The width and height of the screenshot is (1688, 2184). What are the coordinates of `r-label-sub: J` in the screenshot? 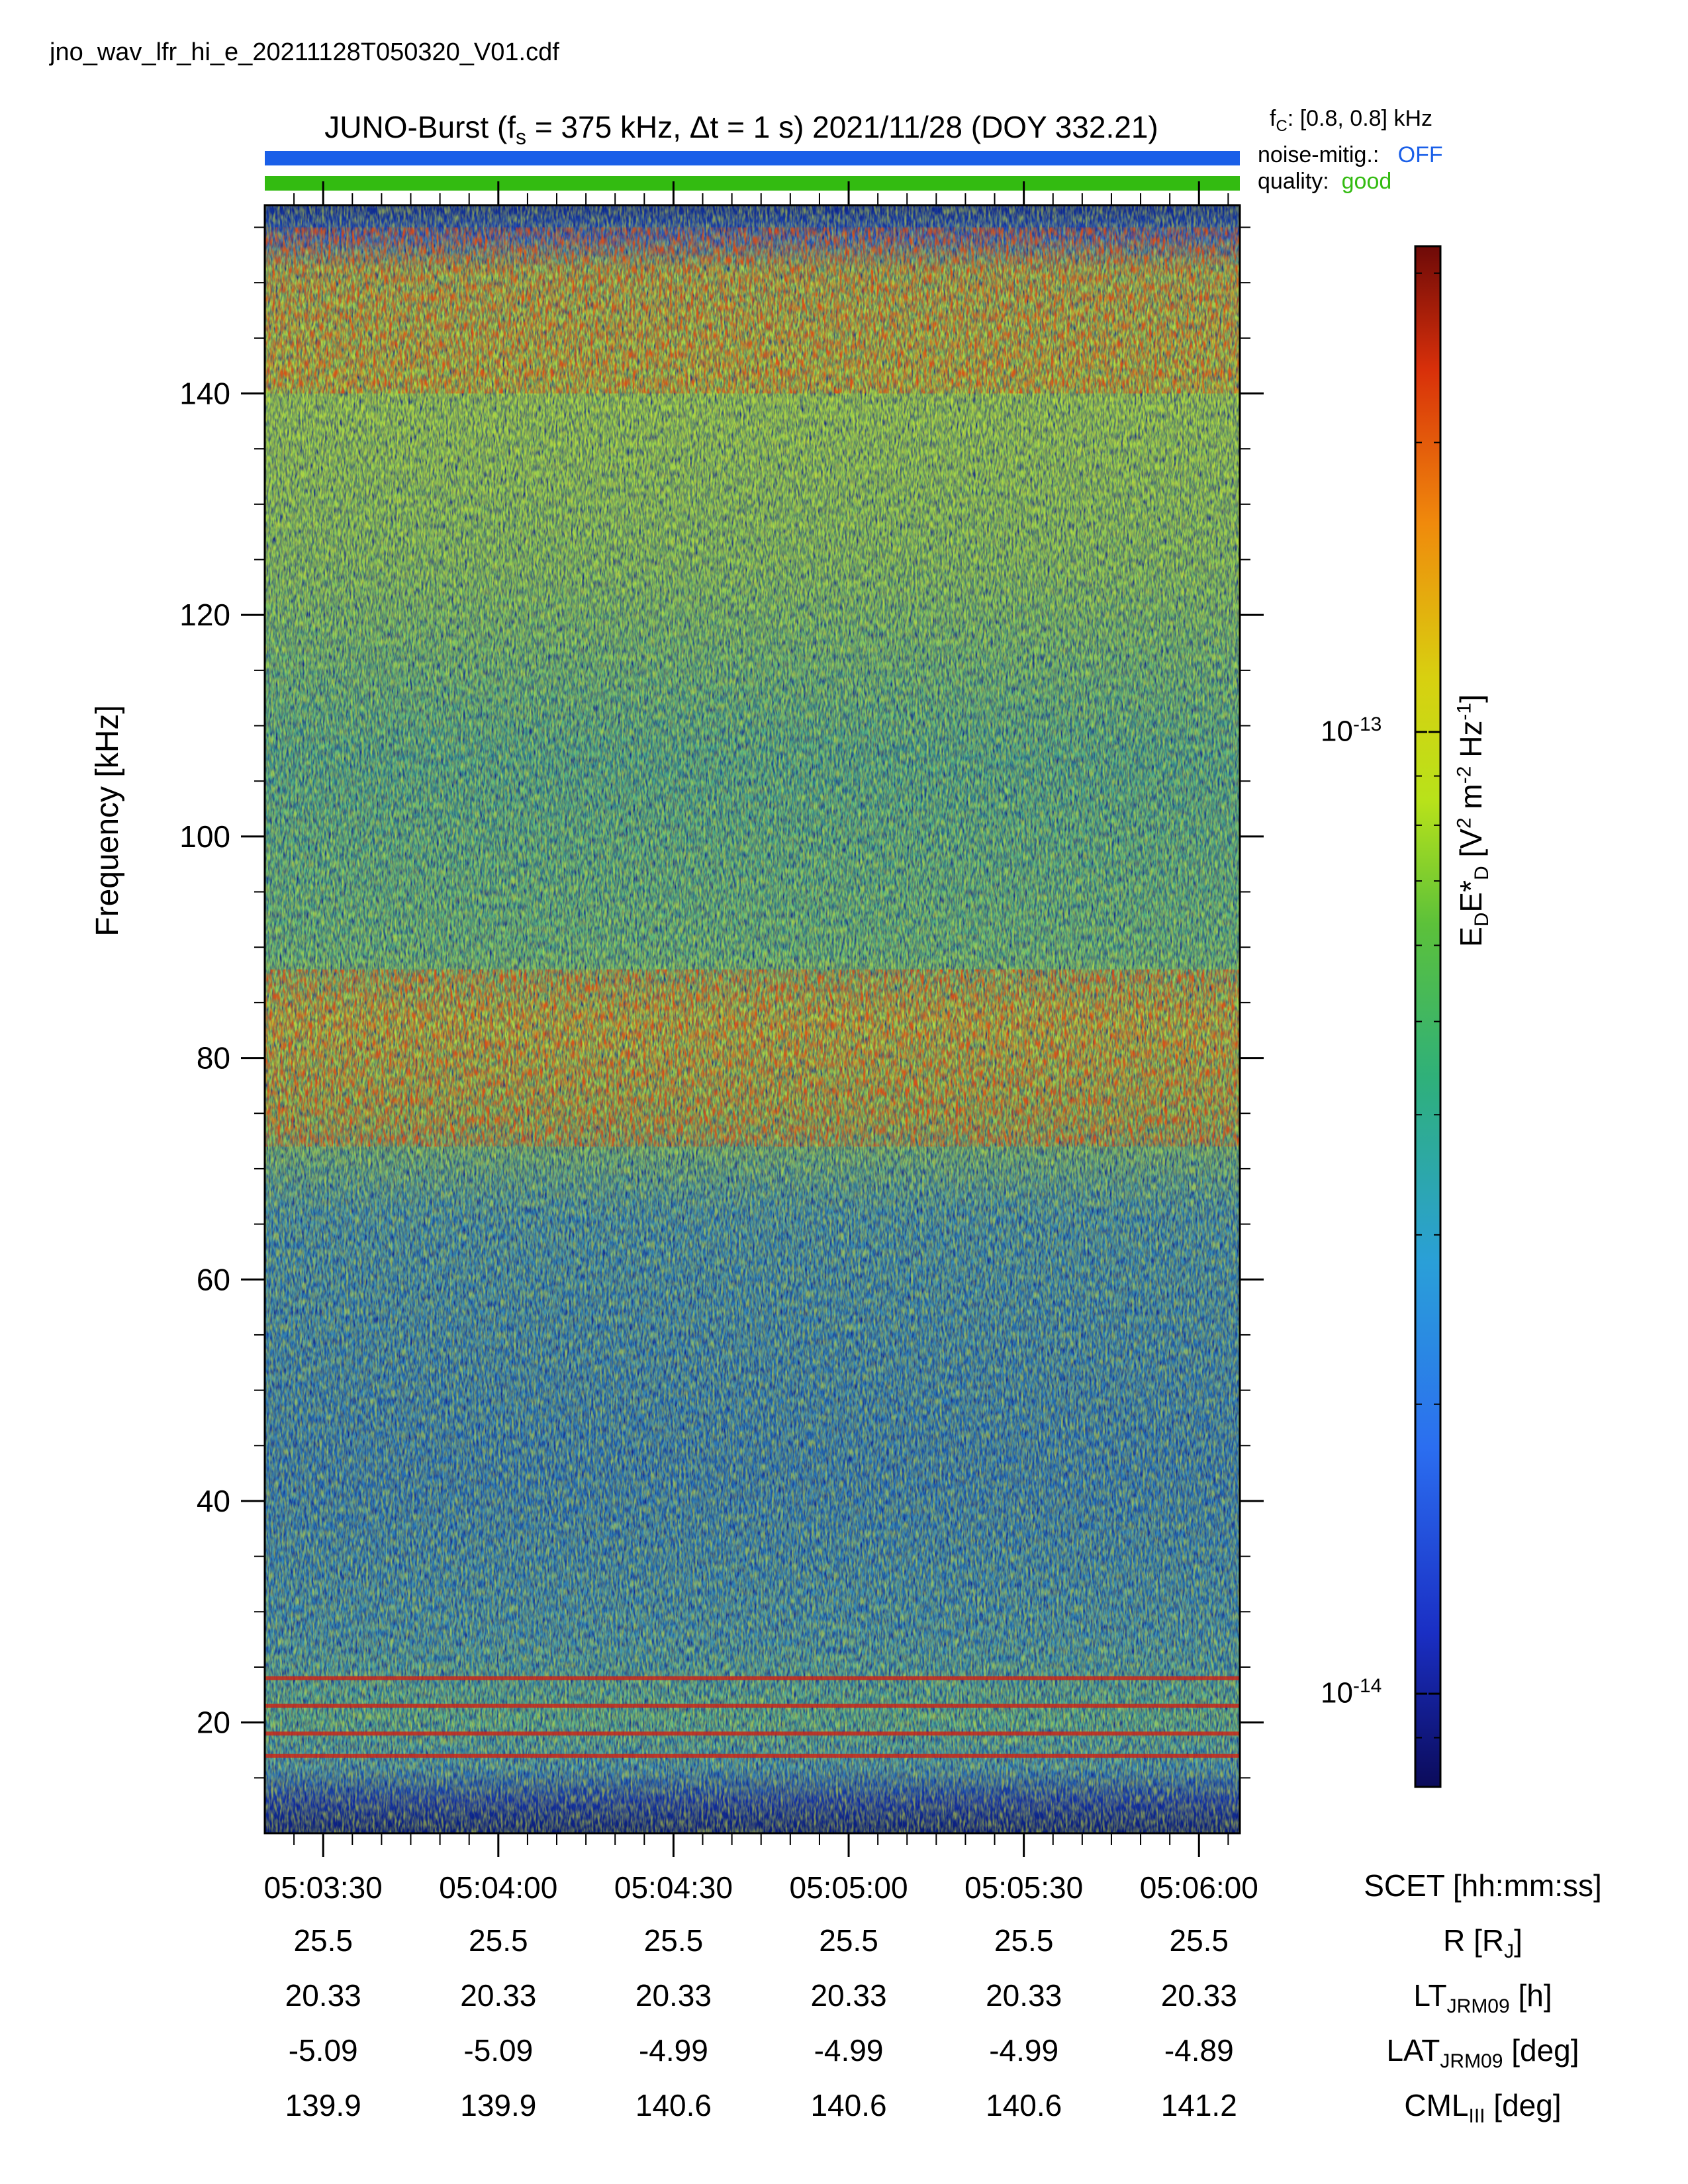 It's located at (1509, 1951).